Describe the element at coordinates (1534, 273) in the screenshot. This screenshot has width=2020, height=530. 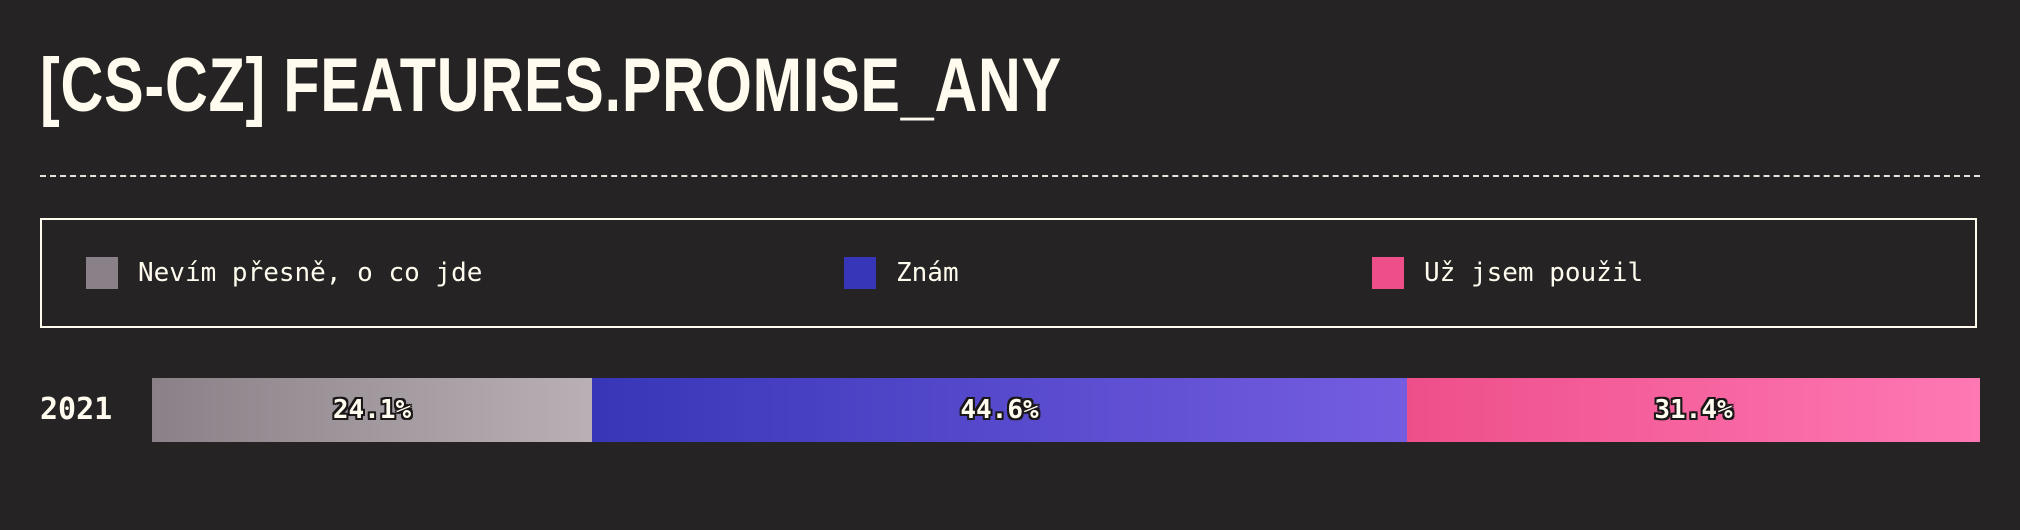
I see `legend-label-used: Už jsem použil` at that location.